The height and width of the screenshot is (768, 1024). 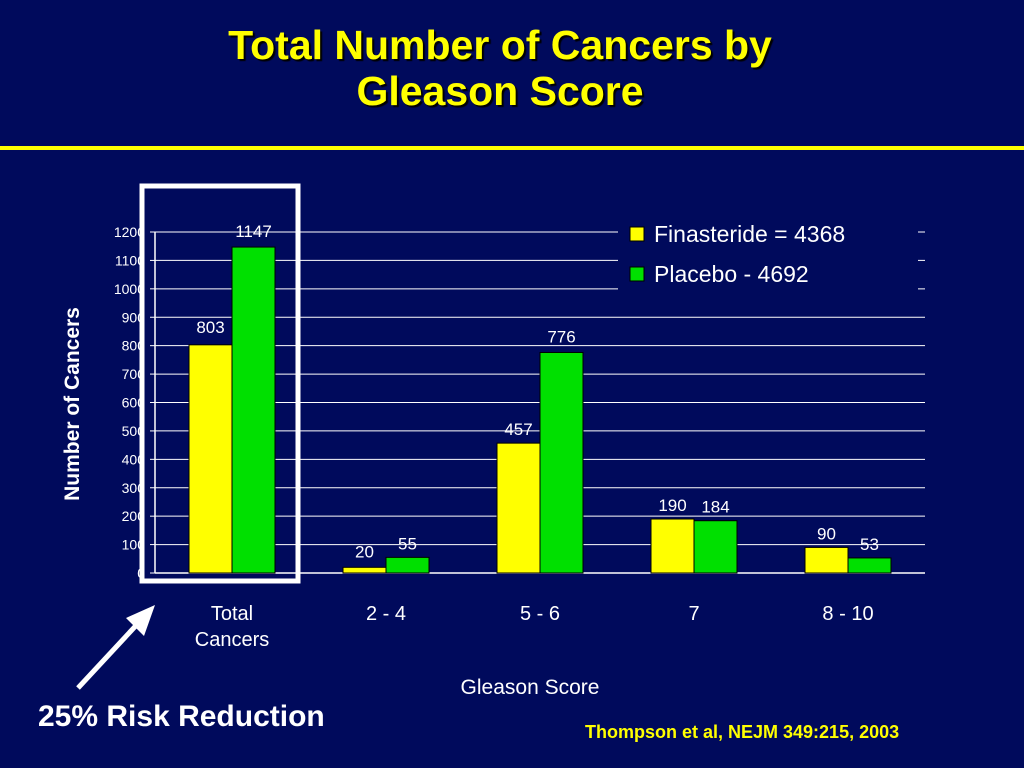 What do you see at coordinates (386, 614) in the screenshot?
I see `x-tick-label: 2 - 4` at bounding box center [386, 614].